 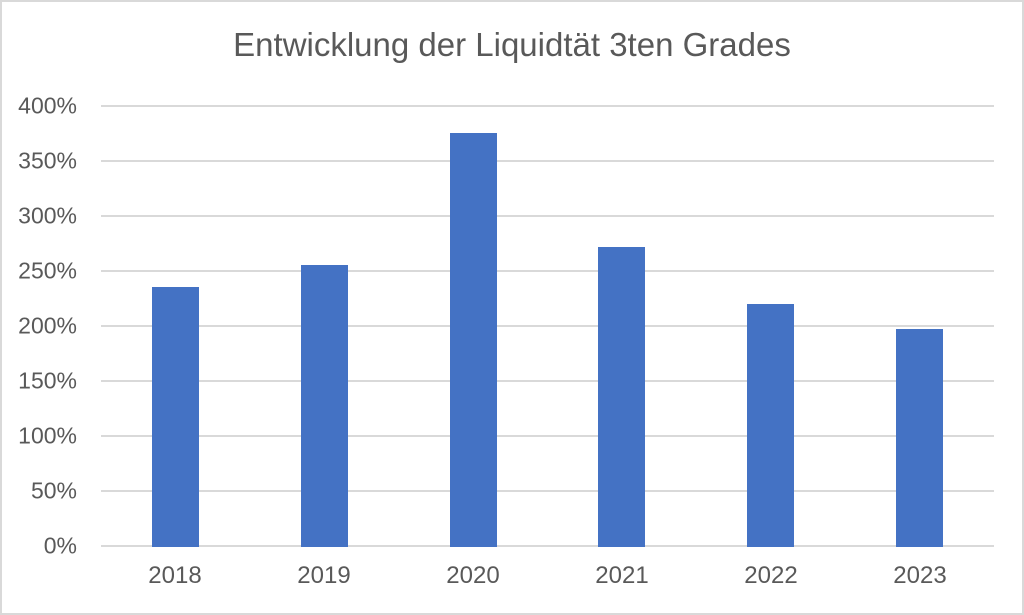 I want to click on bar-2022, so click(x=770, y=425).